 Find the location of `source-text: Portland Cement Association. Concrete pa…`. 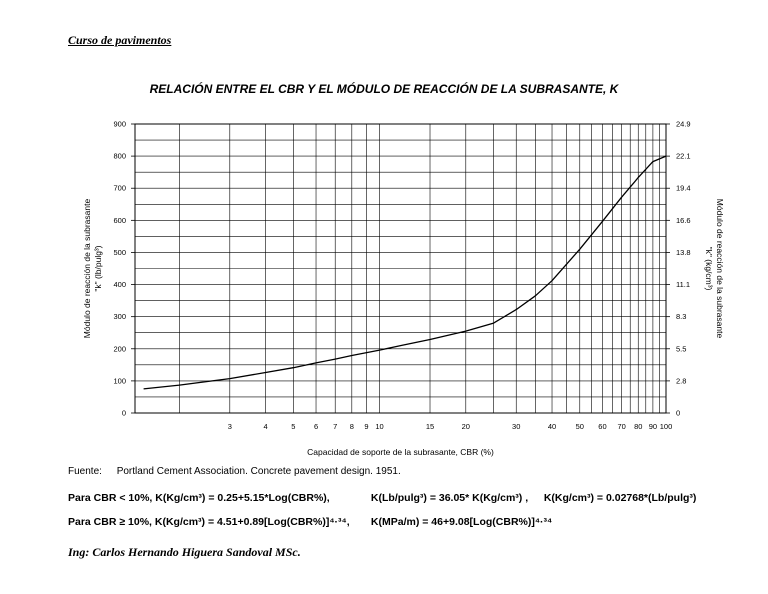

source-text: Portland Cement Association. Concrete pa… is located at coordinates (258, 471).